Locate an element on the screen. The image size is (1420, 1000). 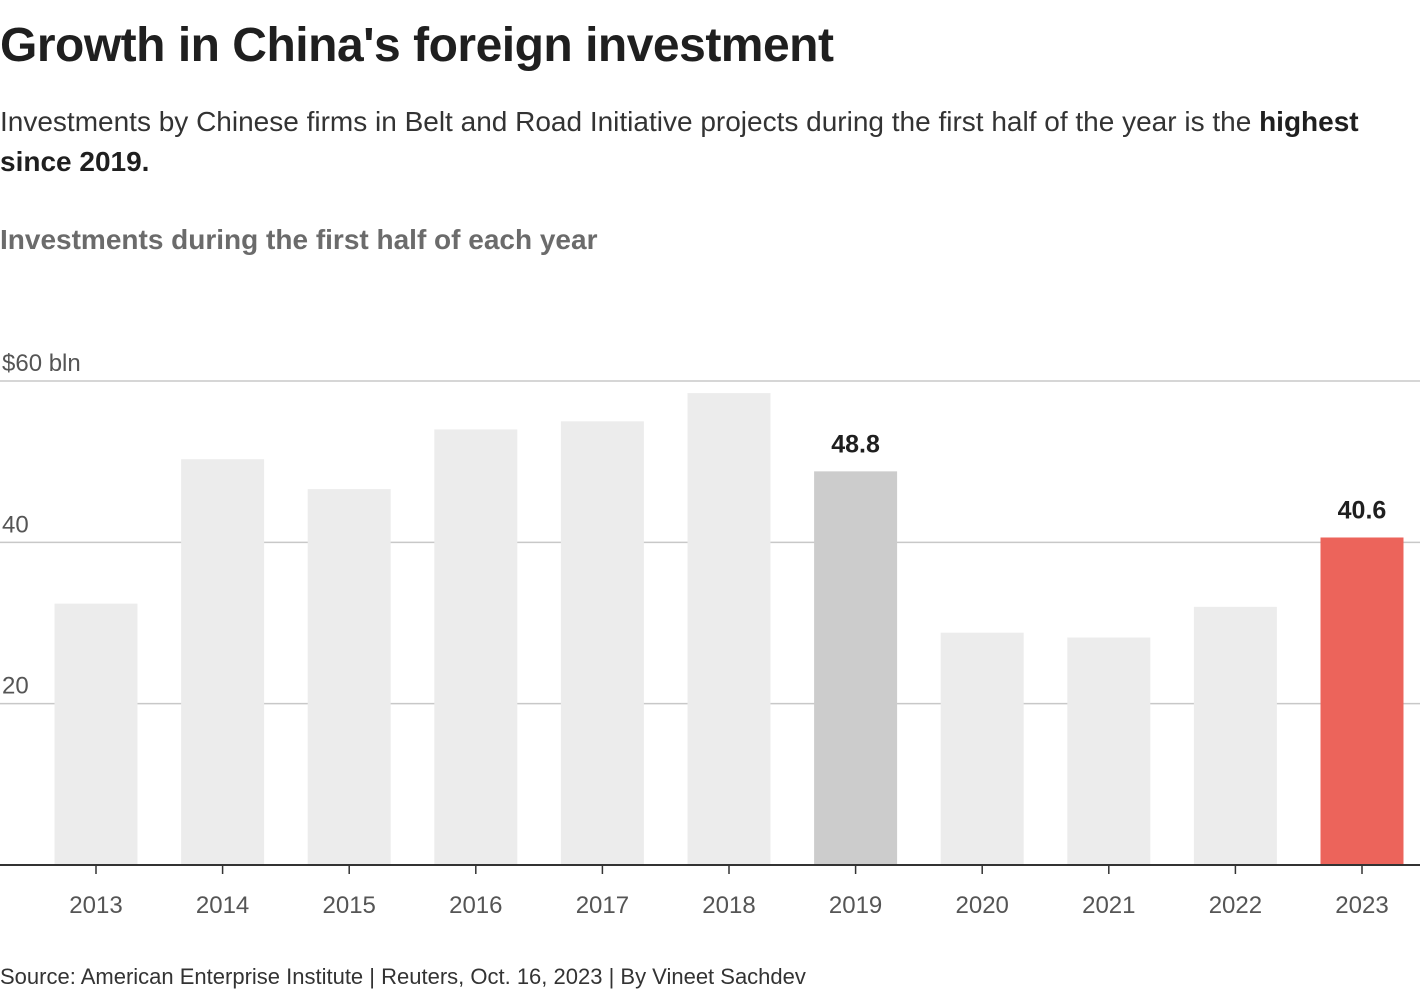
x-tick-label: 2016 is located at coordinates (475, 905).